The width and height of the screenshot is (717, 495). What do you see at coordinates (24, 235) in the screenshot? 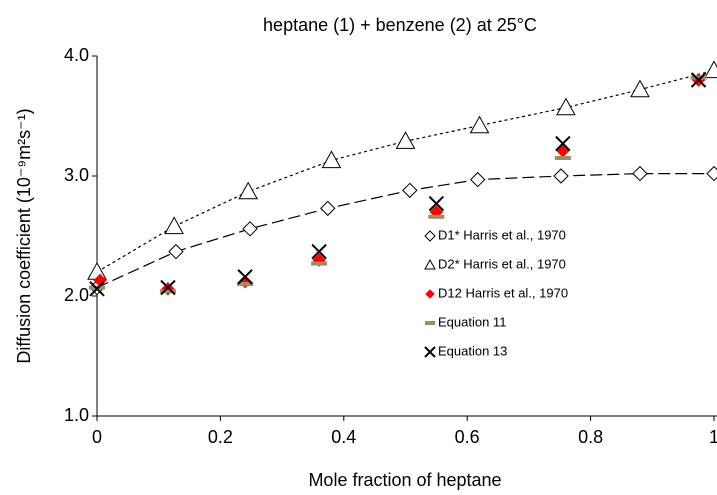
I see `y-axis-label: Diffusion coefficient (10⁻⁹m²s⁻¹)` at bounding box center [24, 235].